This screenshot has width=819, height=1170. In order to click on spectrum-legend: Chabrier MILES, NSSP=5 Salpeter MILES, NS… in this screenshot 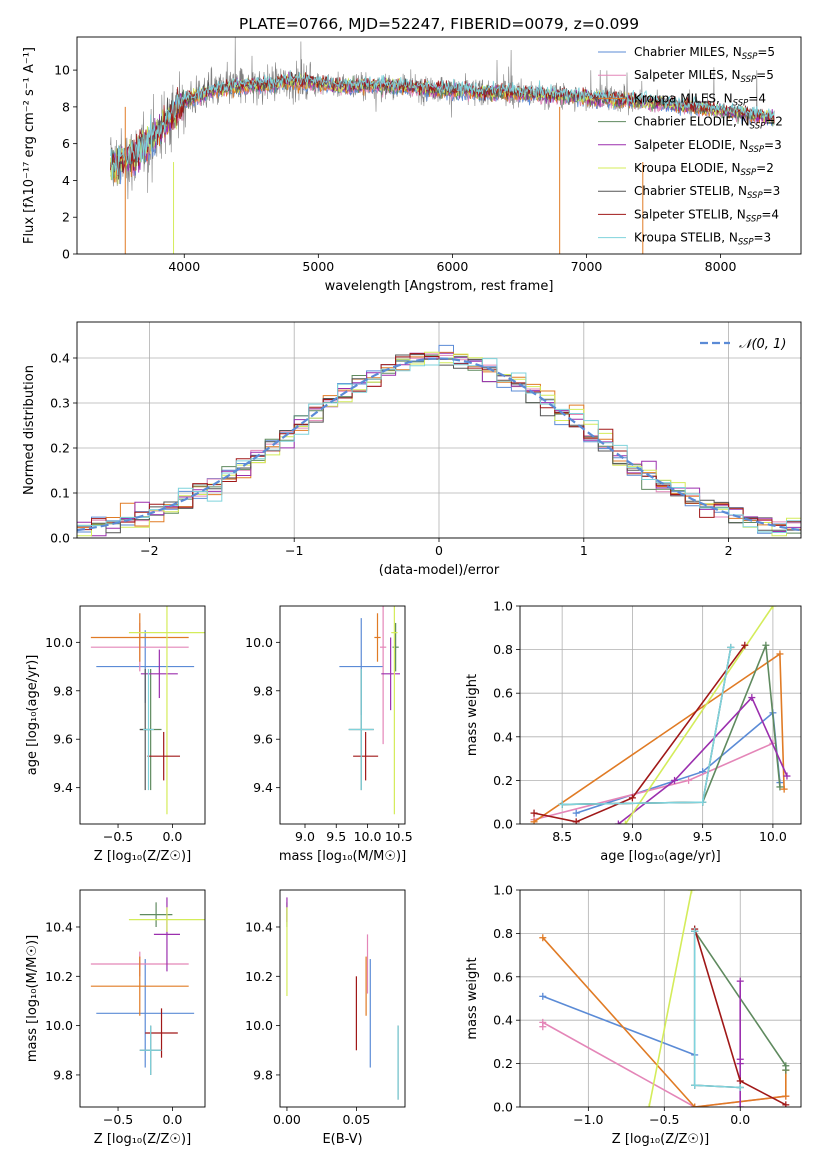, I will do `click(690, 146)`.